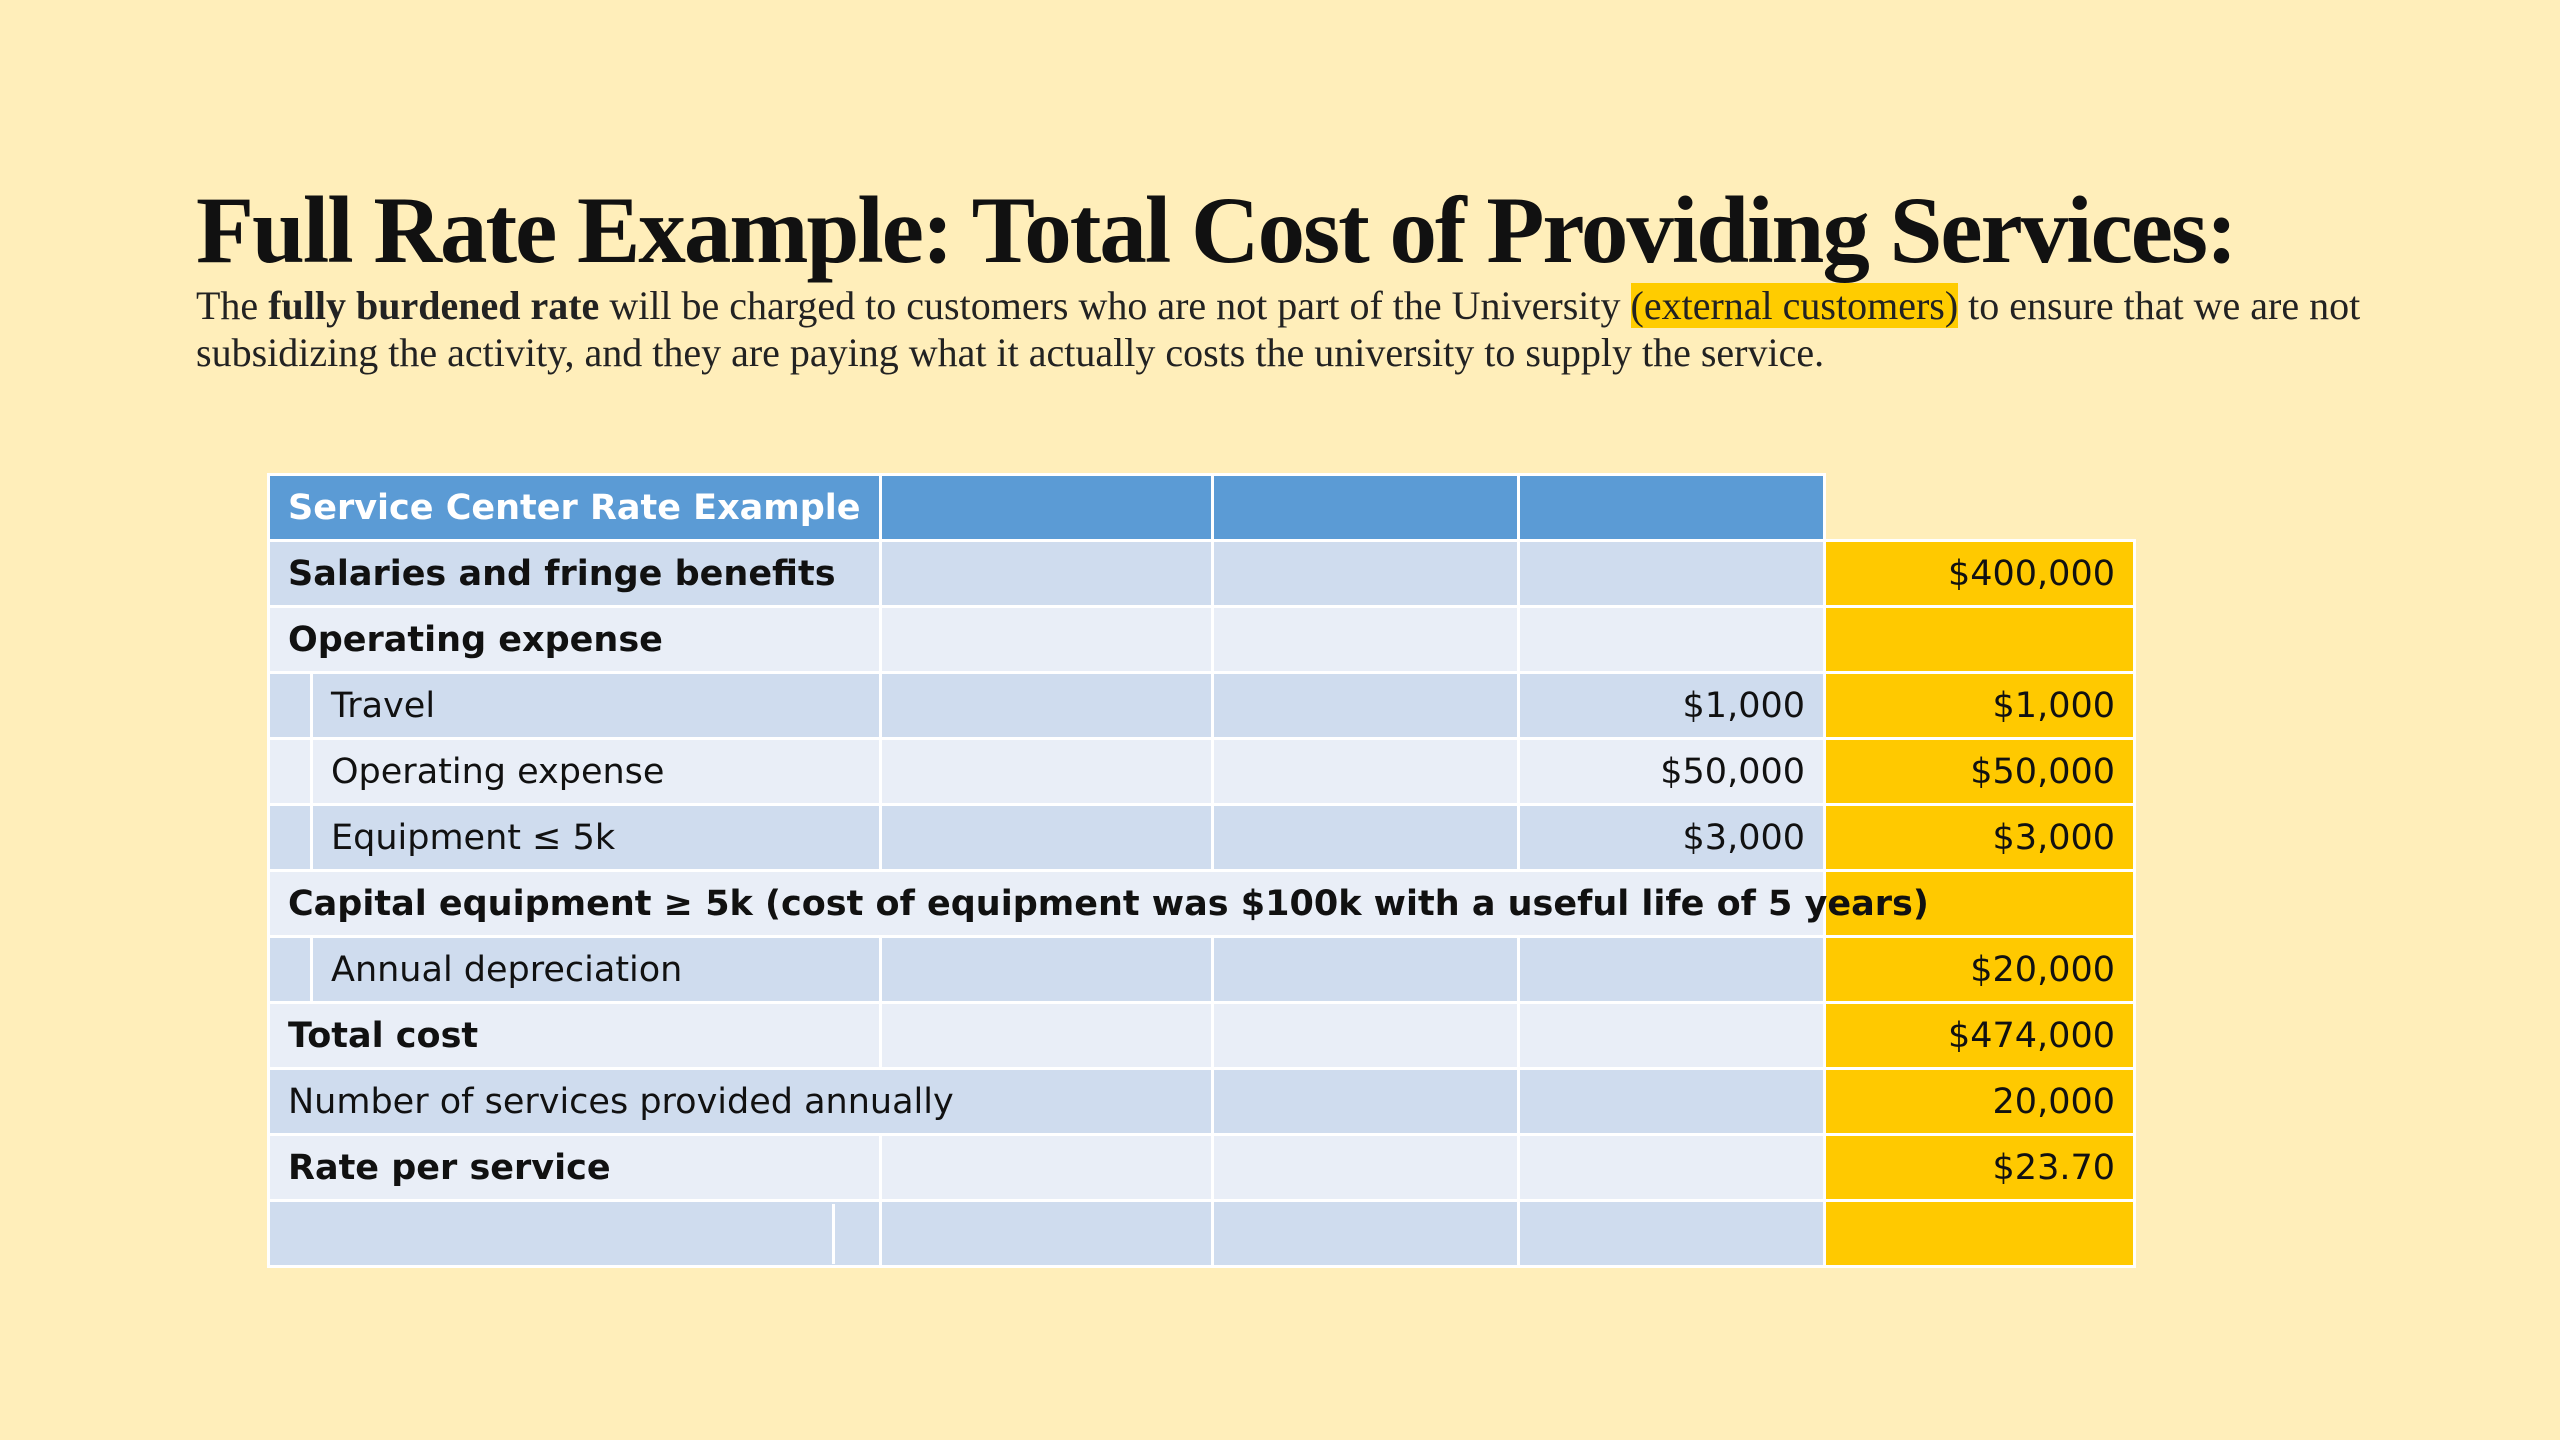  Describe the element at coordinates (574, 573) in the screenshot. I see `row-label: Salaries and fringe benefits` at that location.